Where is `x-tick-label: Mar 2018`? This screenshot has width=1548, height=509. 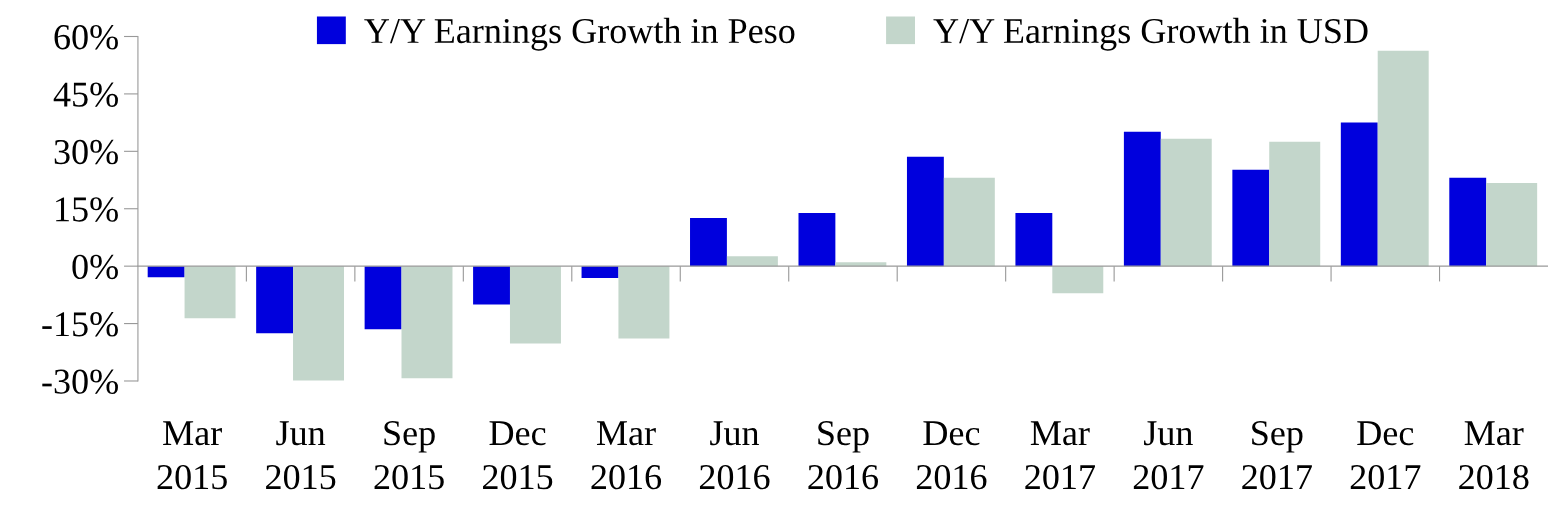 x-tick-label: Mar 2018 is located at coordinates (1494, 455).